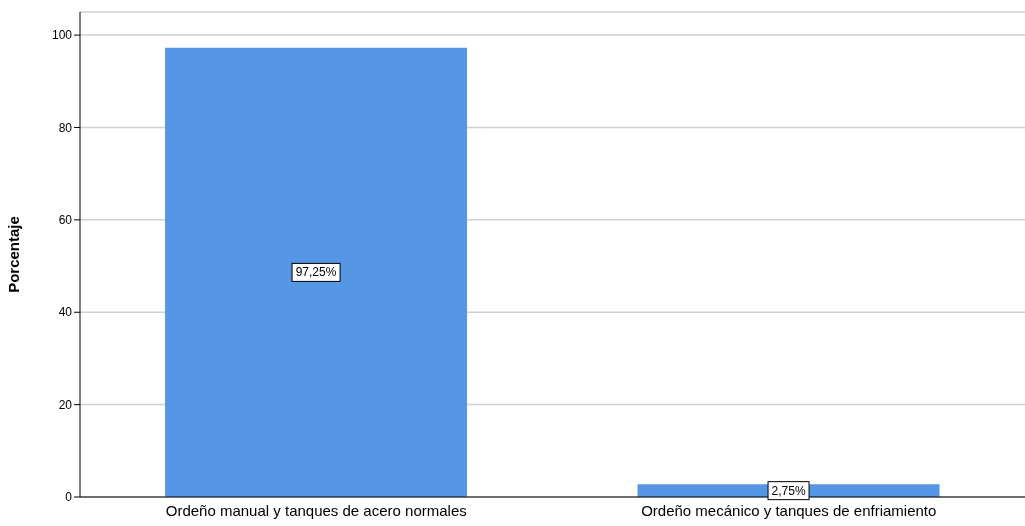  Describe the element at coordinates (65, 220) in the screenshot. I see `y-tick-label: 60` at that location.